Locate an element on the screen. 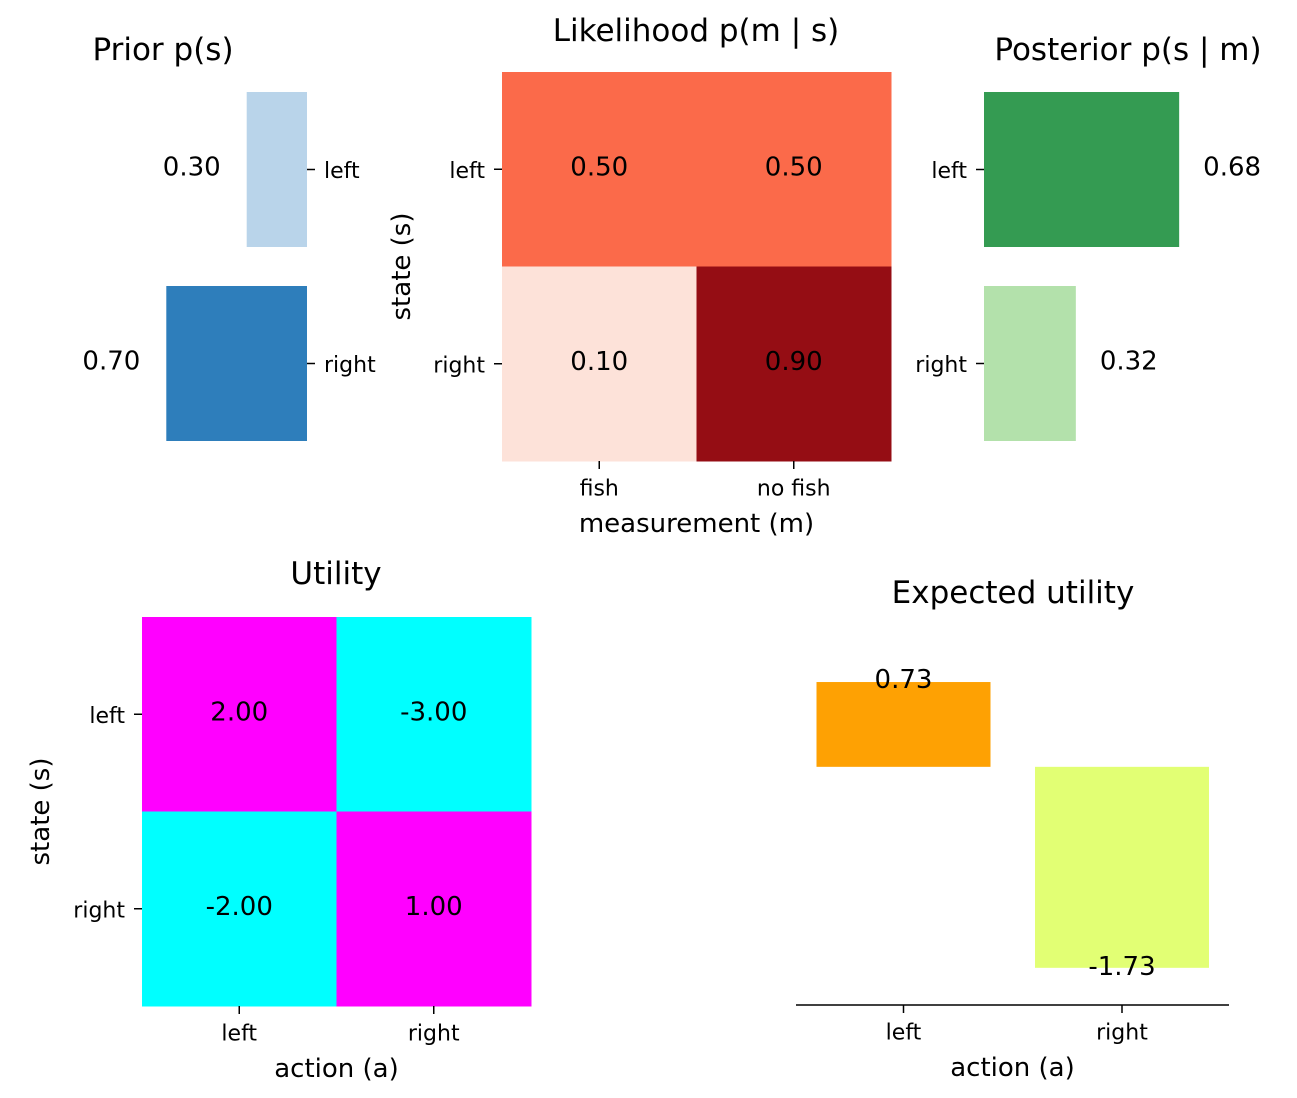 The width and height of the screenshot is (1297, 1098). likelihood-cell-right-fish is located at coordinates (599, 364).